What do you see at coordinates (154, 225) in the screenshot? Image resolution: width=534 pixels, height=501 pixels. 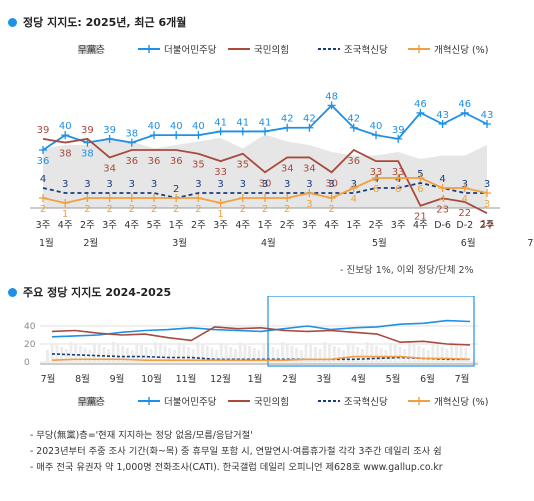 I see `x-tick-label: 5주` at bounding box center [154, 225].